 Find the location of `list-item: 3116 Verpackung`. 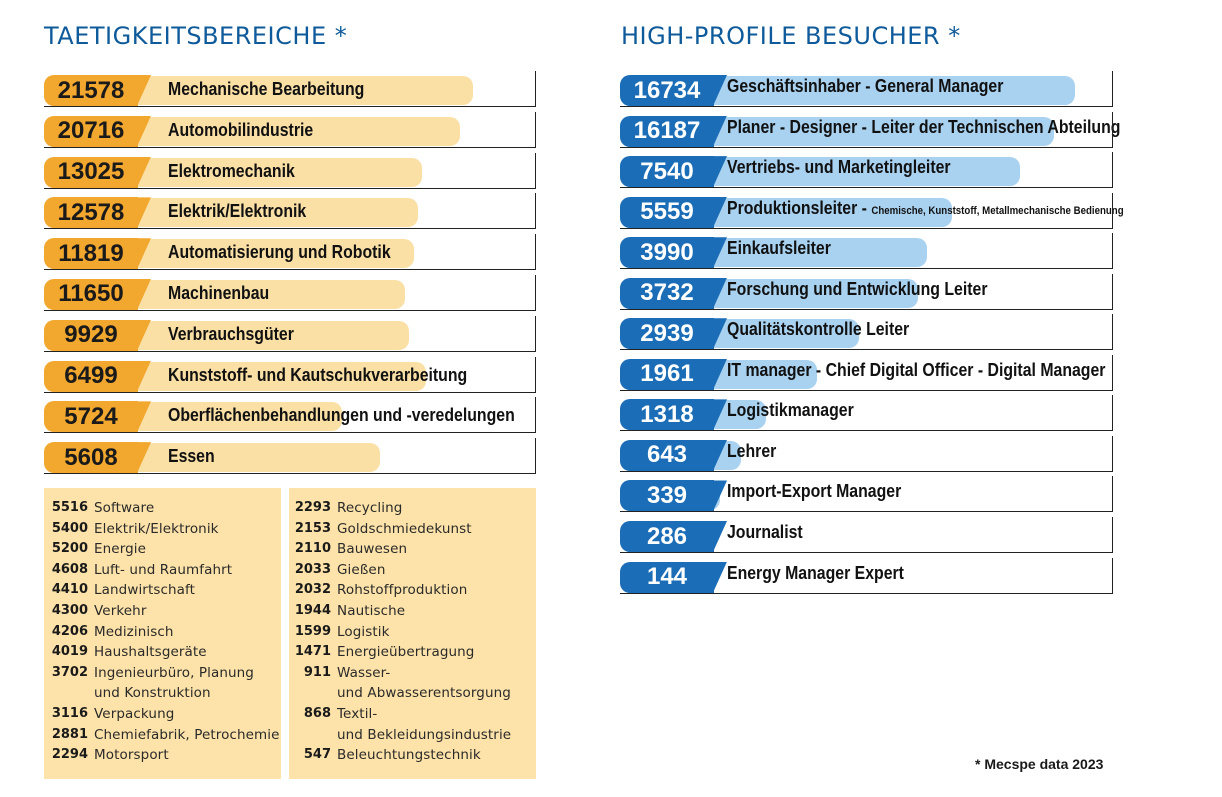

list-item: 3116 Verpackung is located at coordinates (162, 714).